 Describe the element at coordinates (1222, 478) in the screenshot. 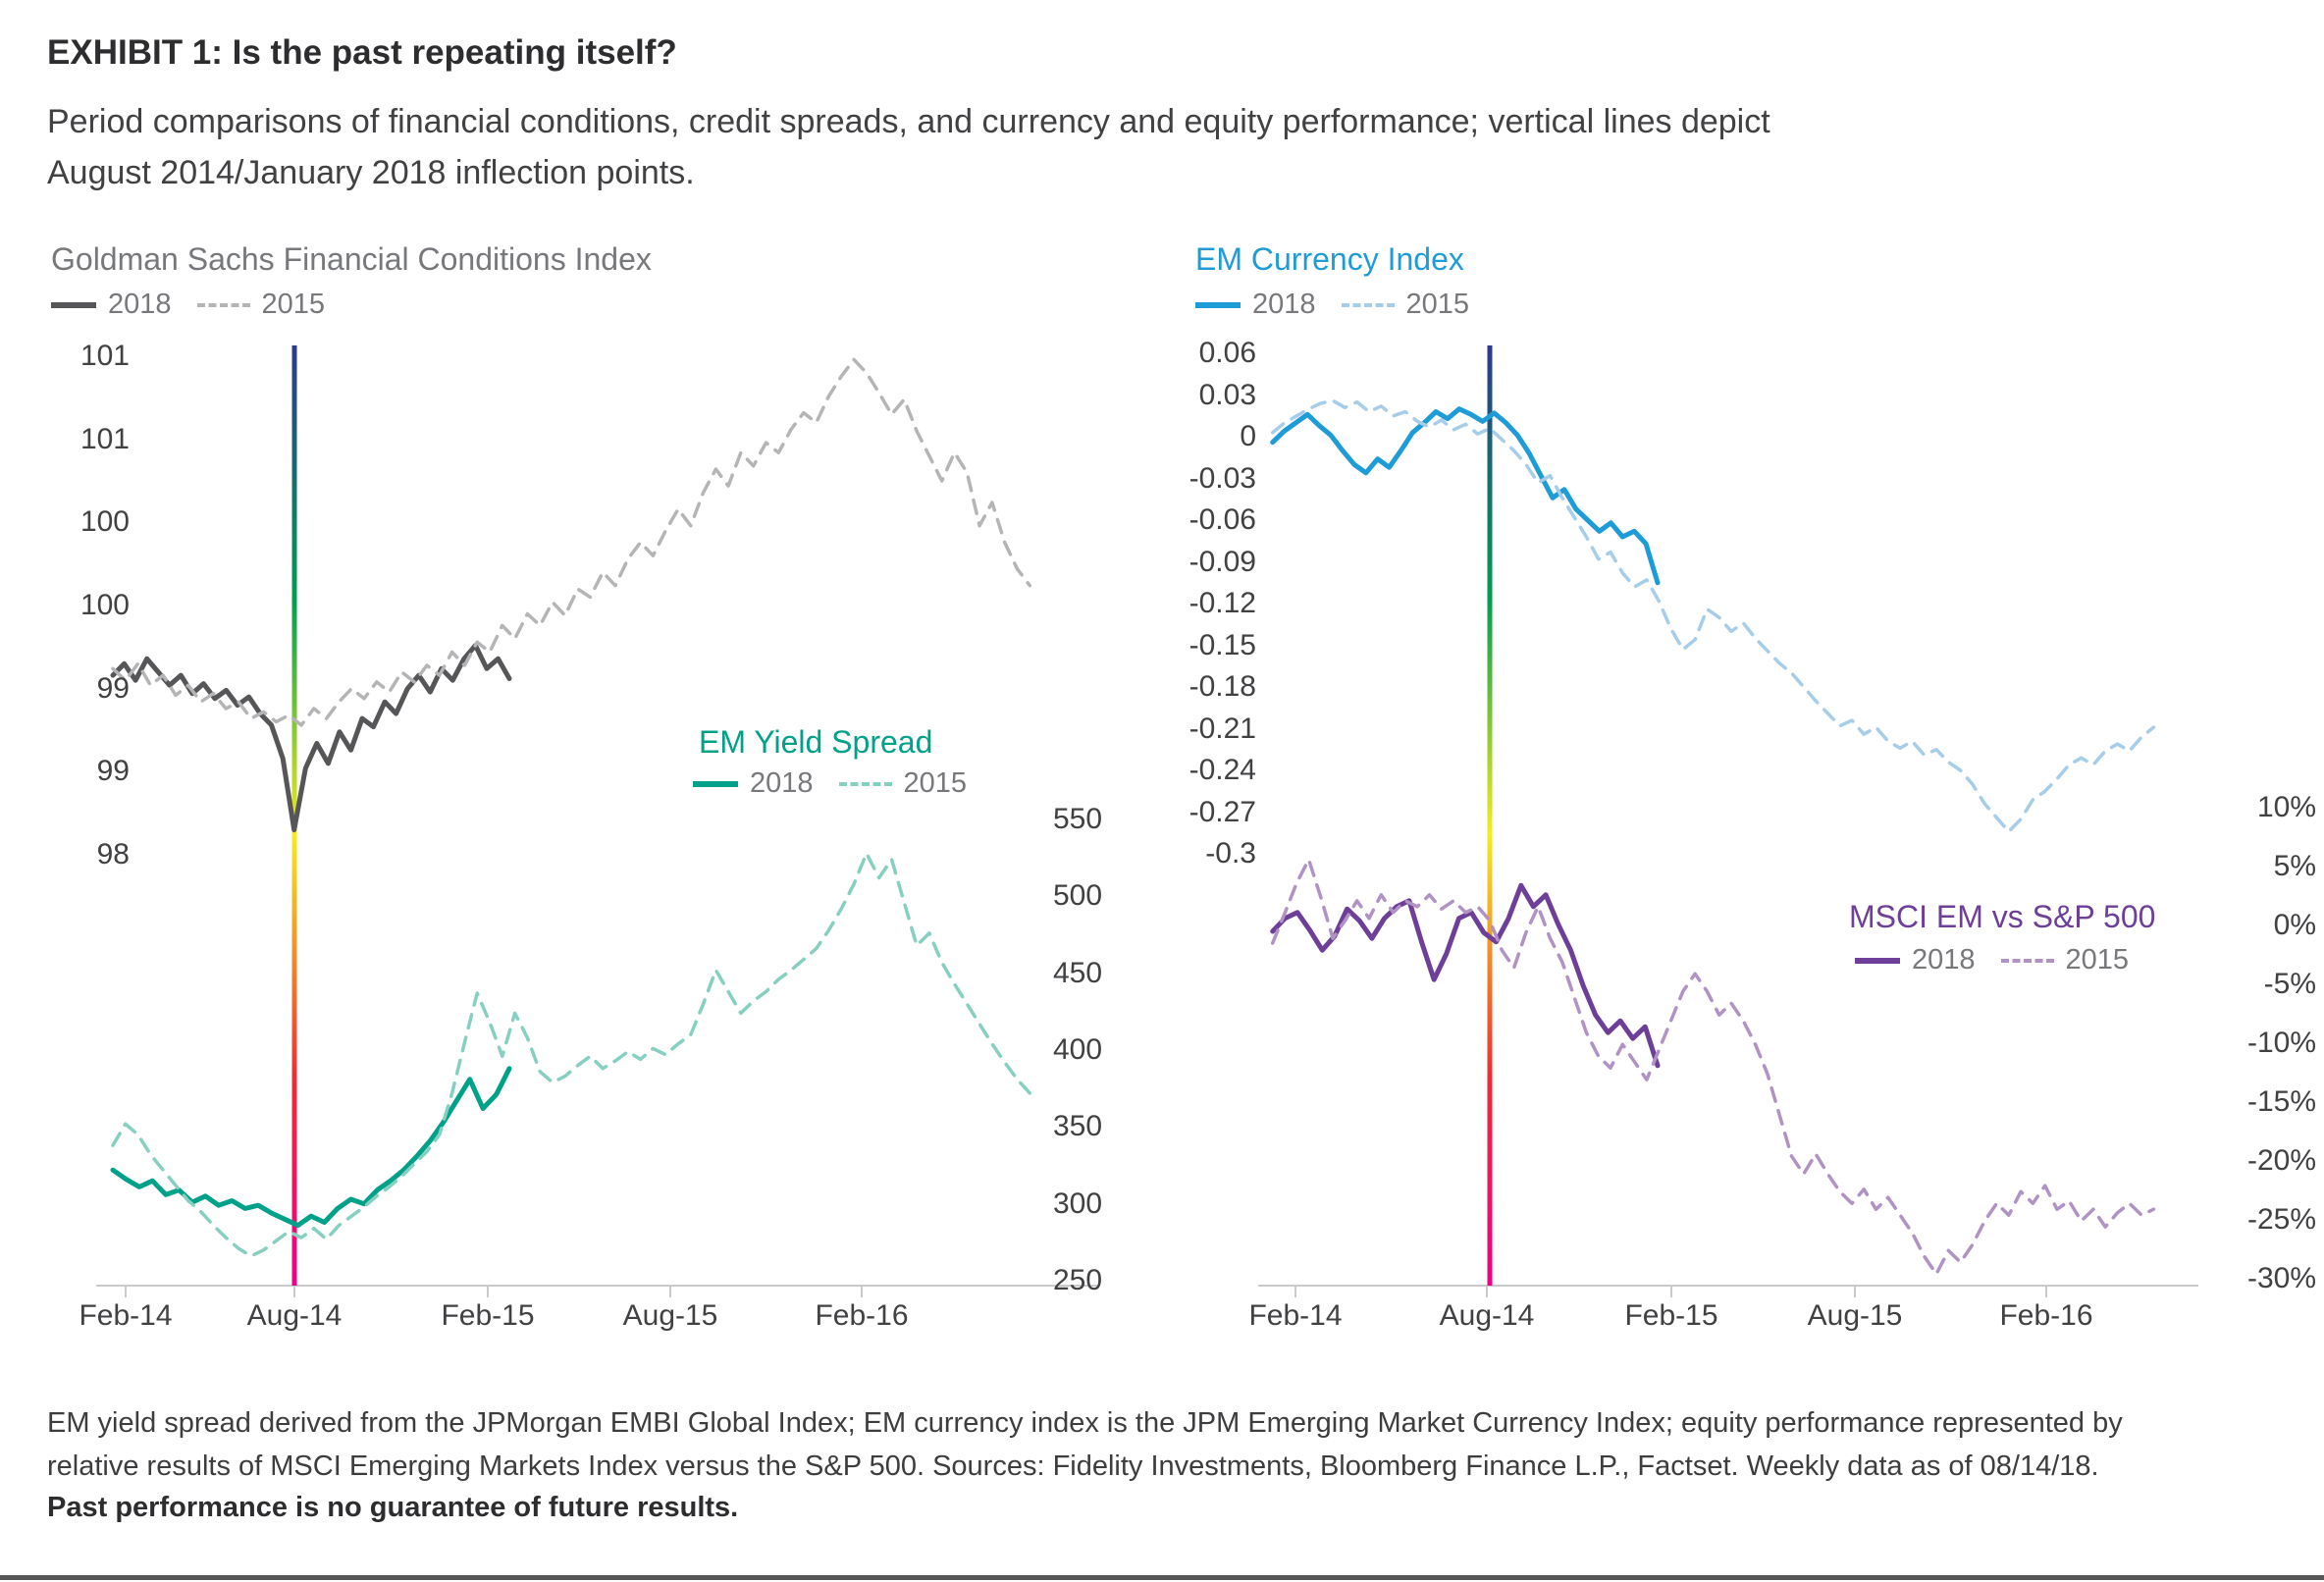

I see `y-tick-label-em-currency-index: -0.03` at that location.